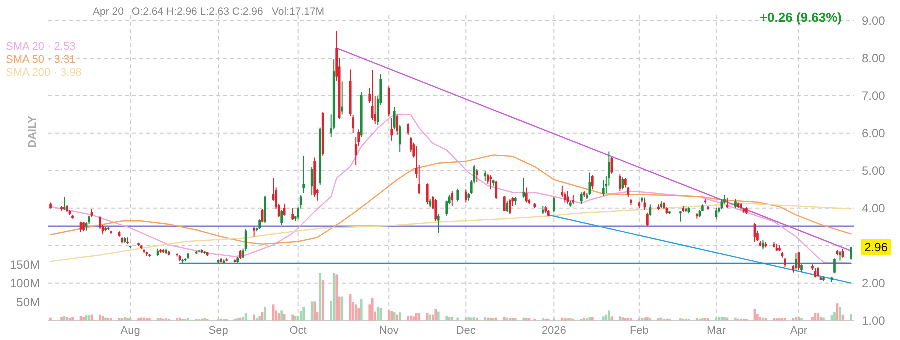 The width and height of the screenshot is (900, 340). Describe the element at coordinates (33, 131) in the screenshot. I see `text: DAILY` at that location.